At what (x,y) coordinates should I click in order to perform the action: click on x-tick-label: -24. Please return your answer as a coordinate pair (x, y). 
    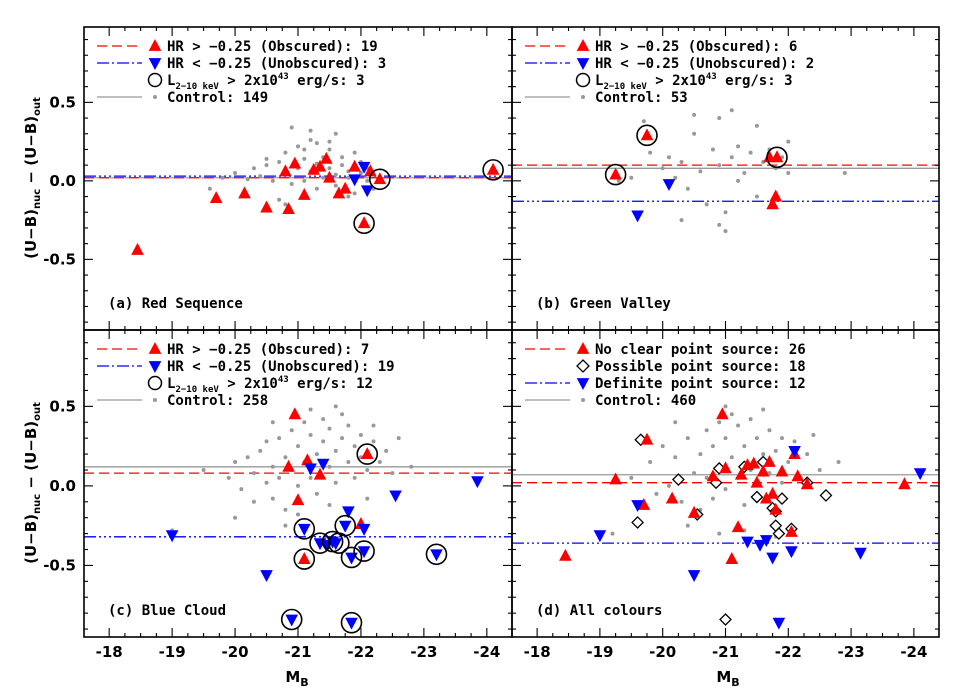
    Looking at the image, I should click on (913, 652).